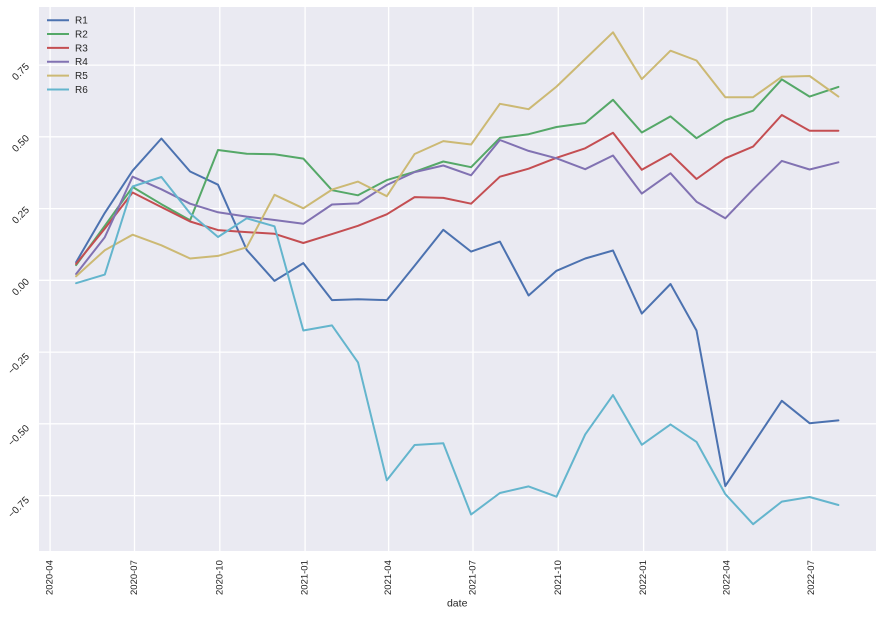 This screenshot has width=882, height=621. What do you see at coordinates (305, 577) in the screenshot?
I see `svg-text: 2021-01` at bounding box center [305, 577].